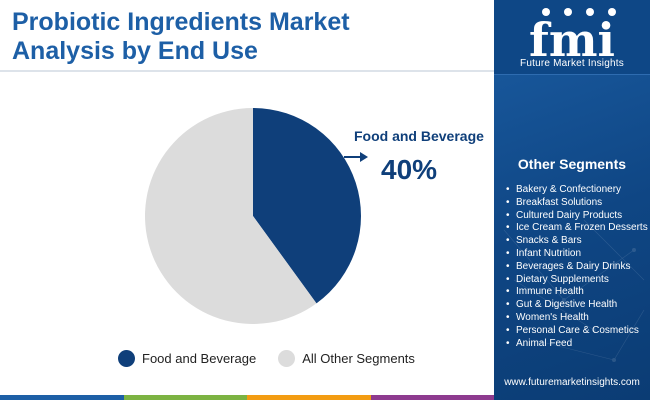 Image resolution: width=650 pixels, height=400 pixels. What do you see at coordinates (409, 169) in the screenshot?
I see `callout-value: 40%` at bounding box center [409, 169].